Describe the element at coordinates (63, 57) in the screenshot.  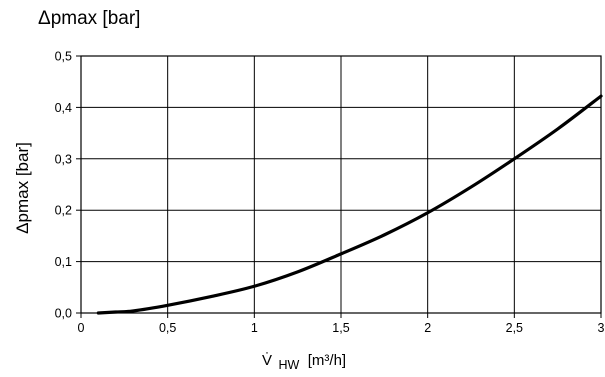
I see `y-tick-label-5: 0,5` at that location.